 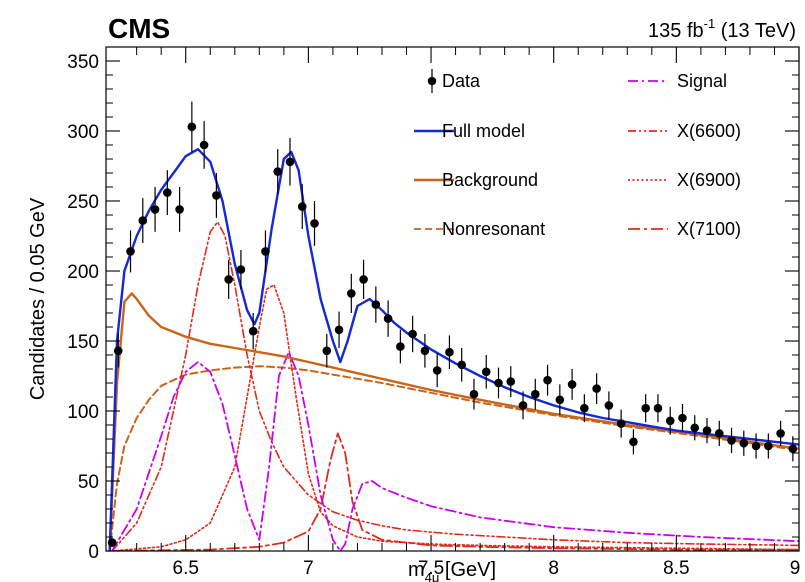 I want to click on legend-entry: X(6900), so click(x=684, y=180).